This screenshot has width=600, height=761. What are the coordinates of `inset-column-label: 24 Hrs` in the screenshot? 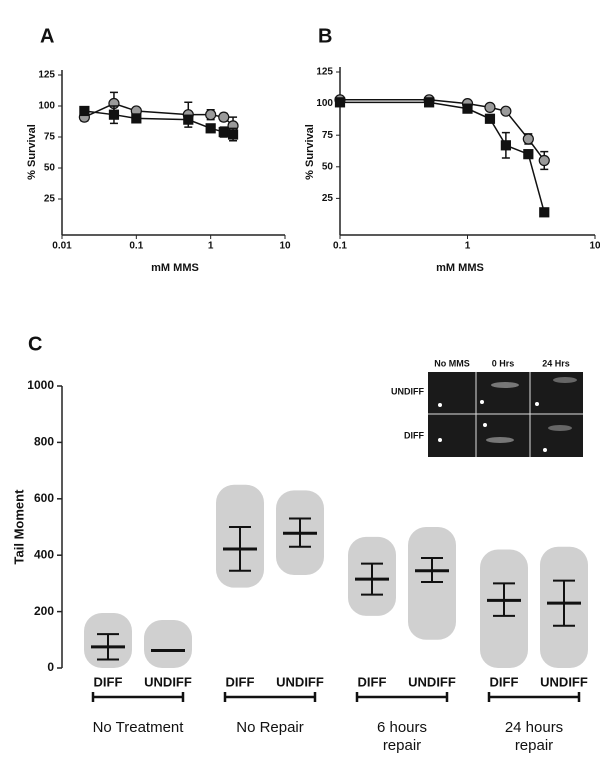 It's located at (556, 363).